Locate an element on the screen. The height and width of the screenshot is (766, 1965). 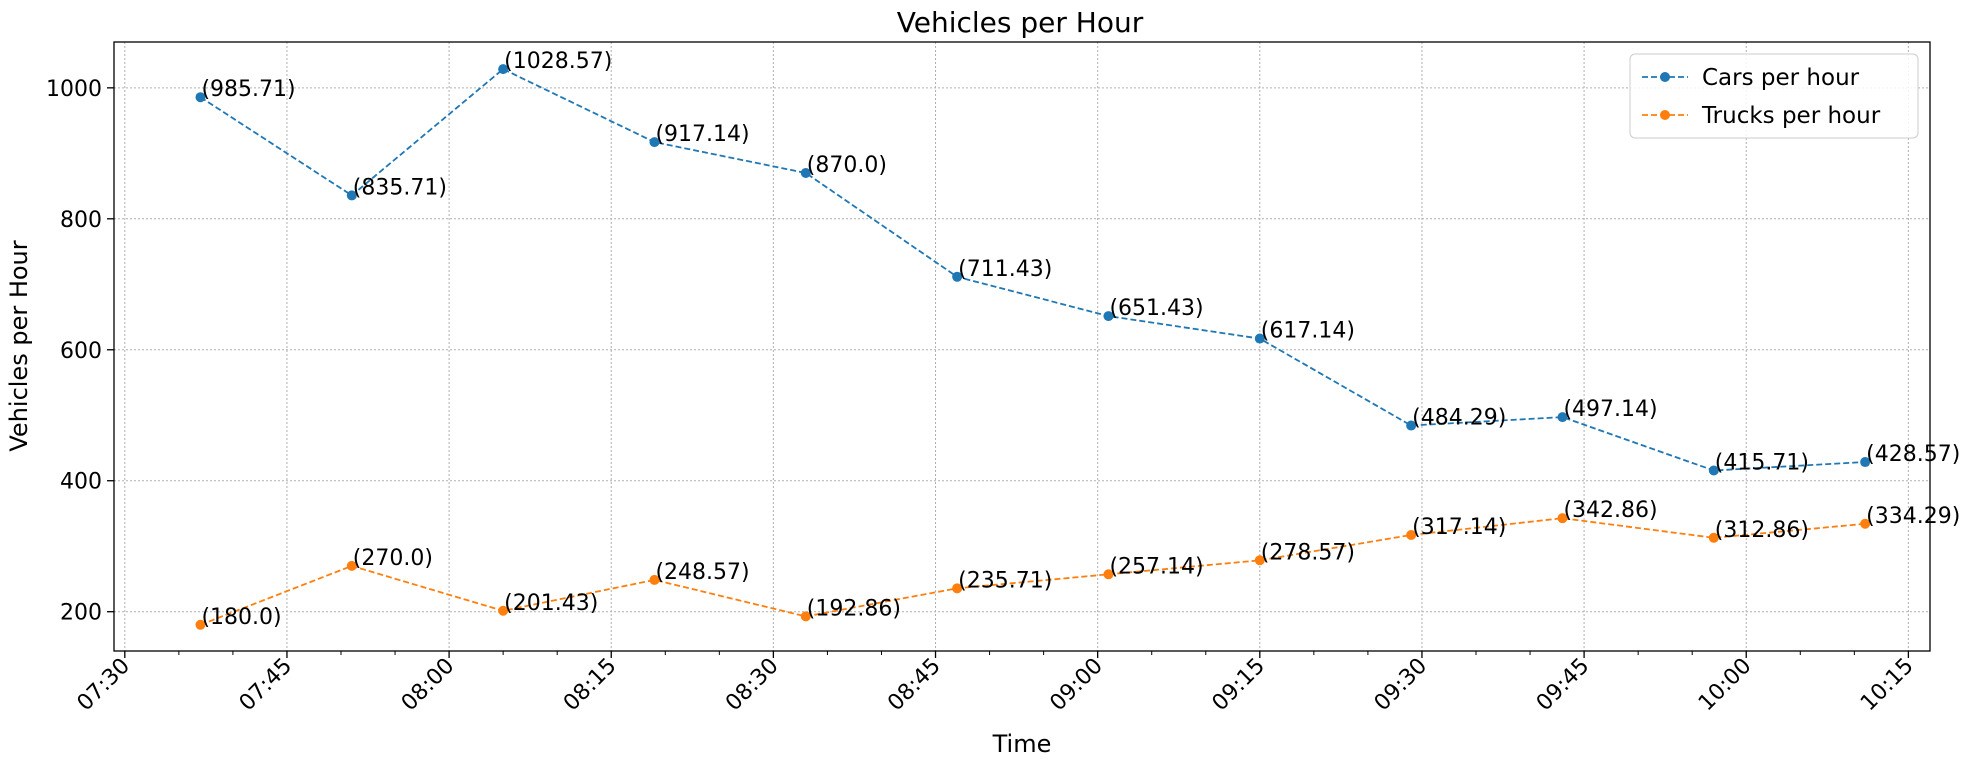
data-label: (835.71) is located at coordinates (400, 187).